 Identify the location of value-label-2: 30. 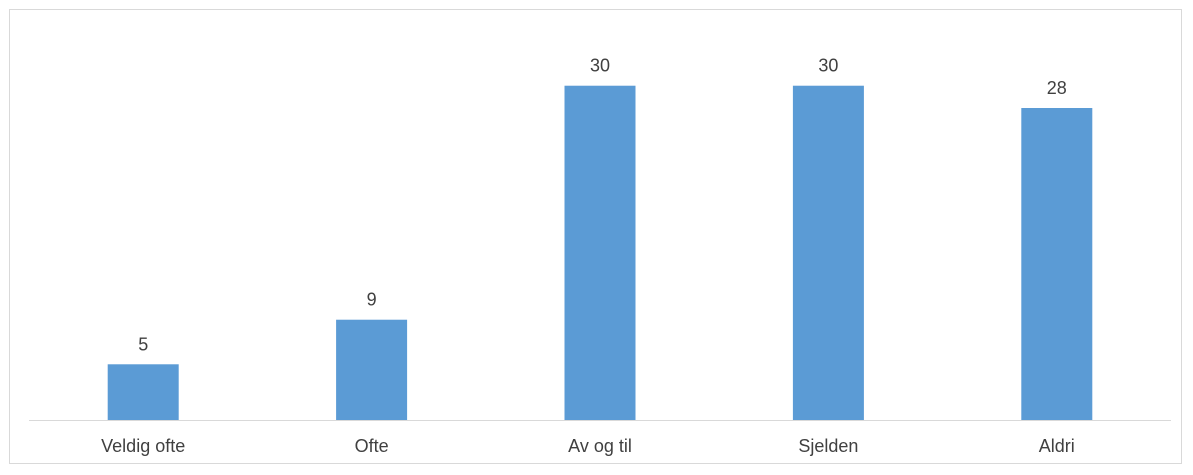
(600, 66).